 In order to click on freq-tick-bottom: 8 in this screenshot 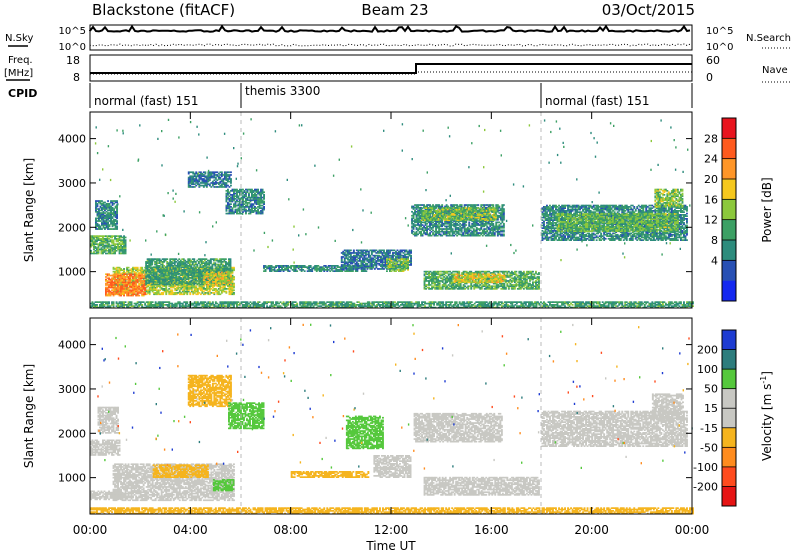, I will do `click(76, 77)`.